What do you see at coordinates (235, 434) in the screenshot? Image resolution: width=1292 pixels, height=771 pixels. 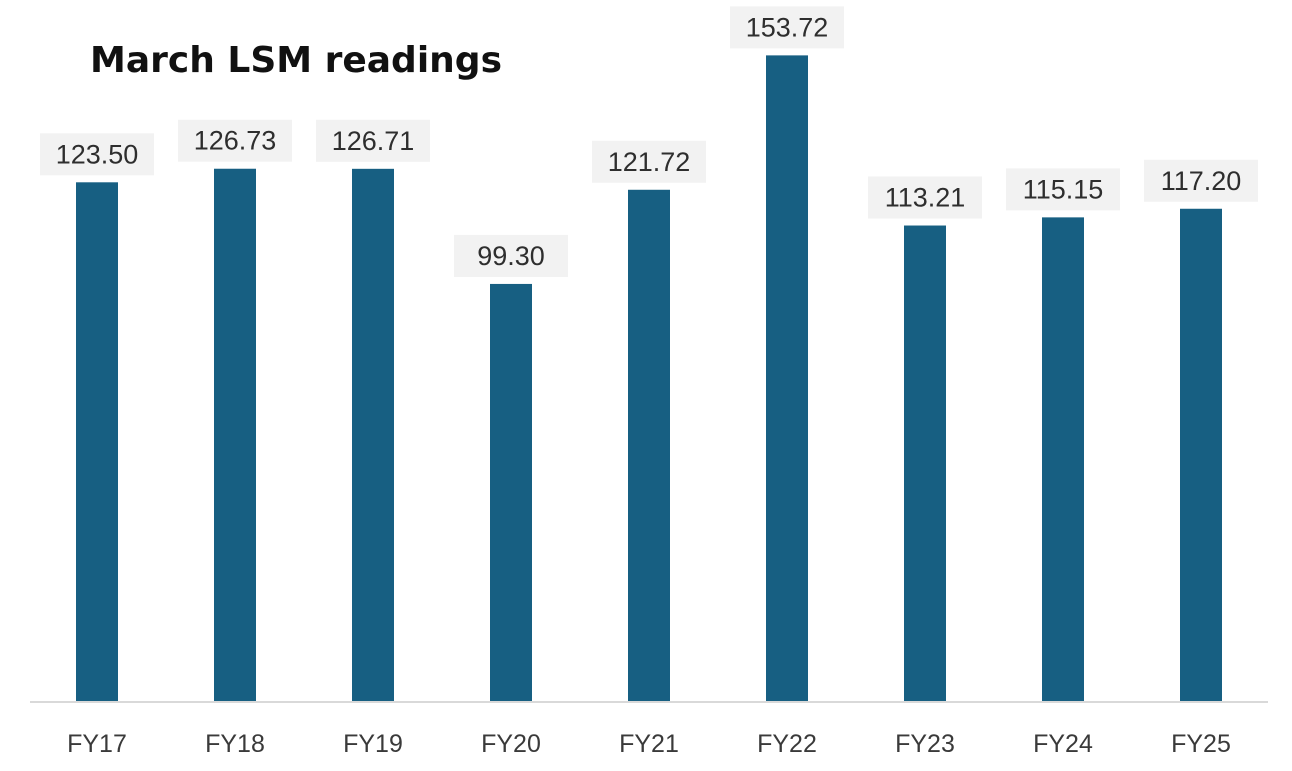 I see `bar-fy18` at bounding box center [235, 434].